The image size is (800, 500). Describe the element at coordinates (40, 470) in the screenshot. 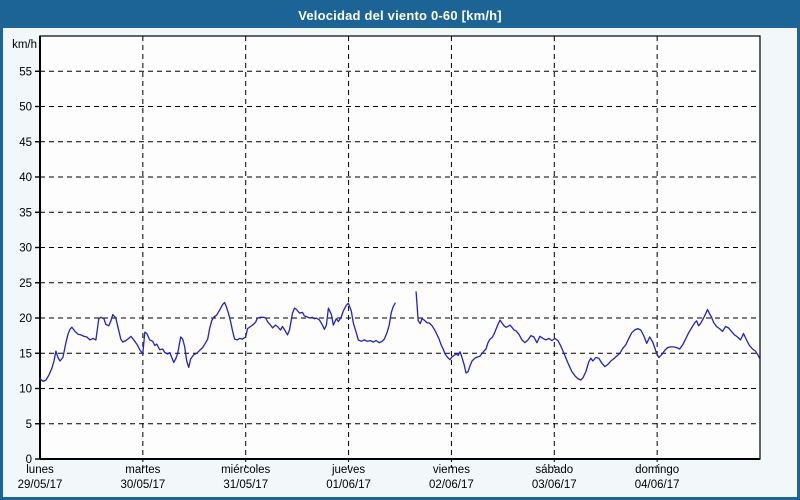

I see `x-day-label: lunes` at that location.